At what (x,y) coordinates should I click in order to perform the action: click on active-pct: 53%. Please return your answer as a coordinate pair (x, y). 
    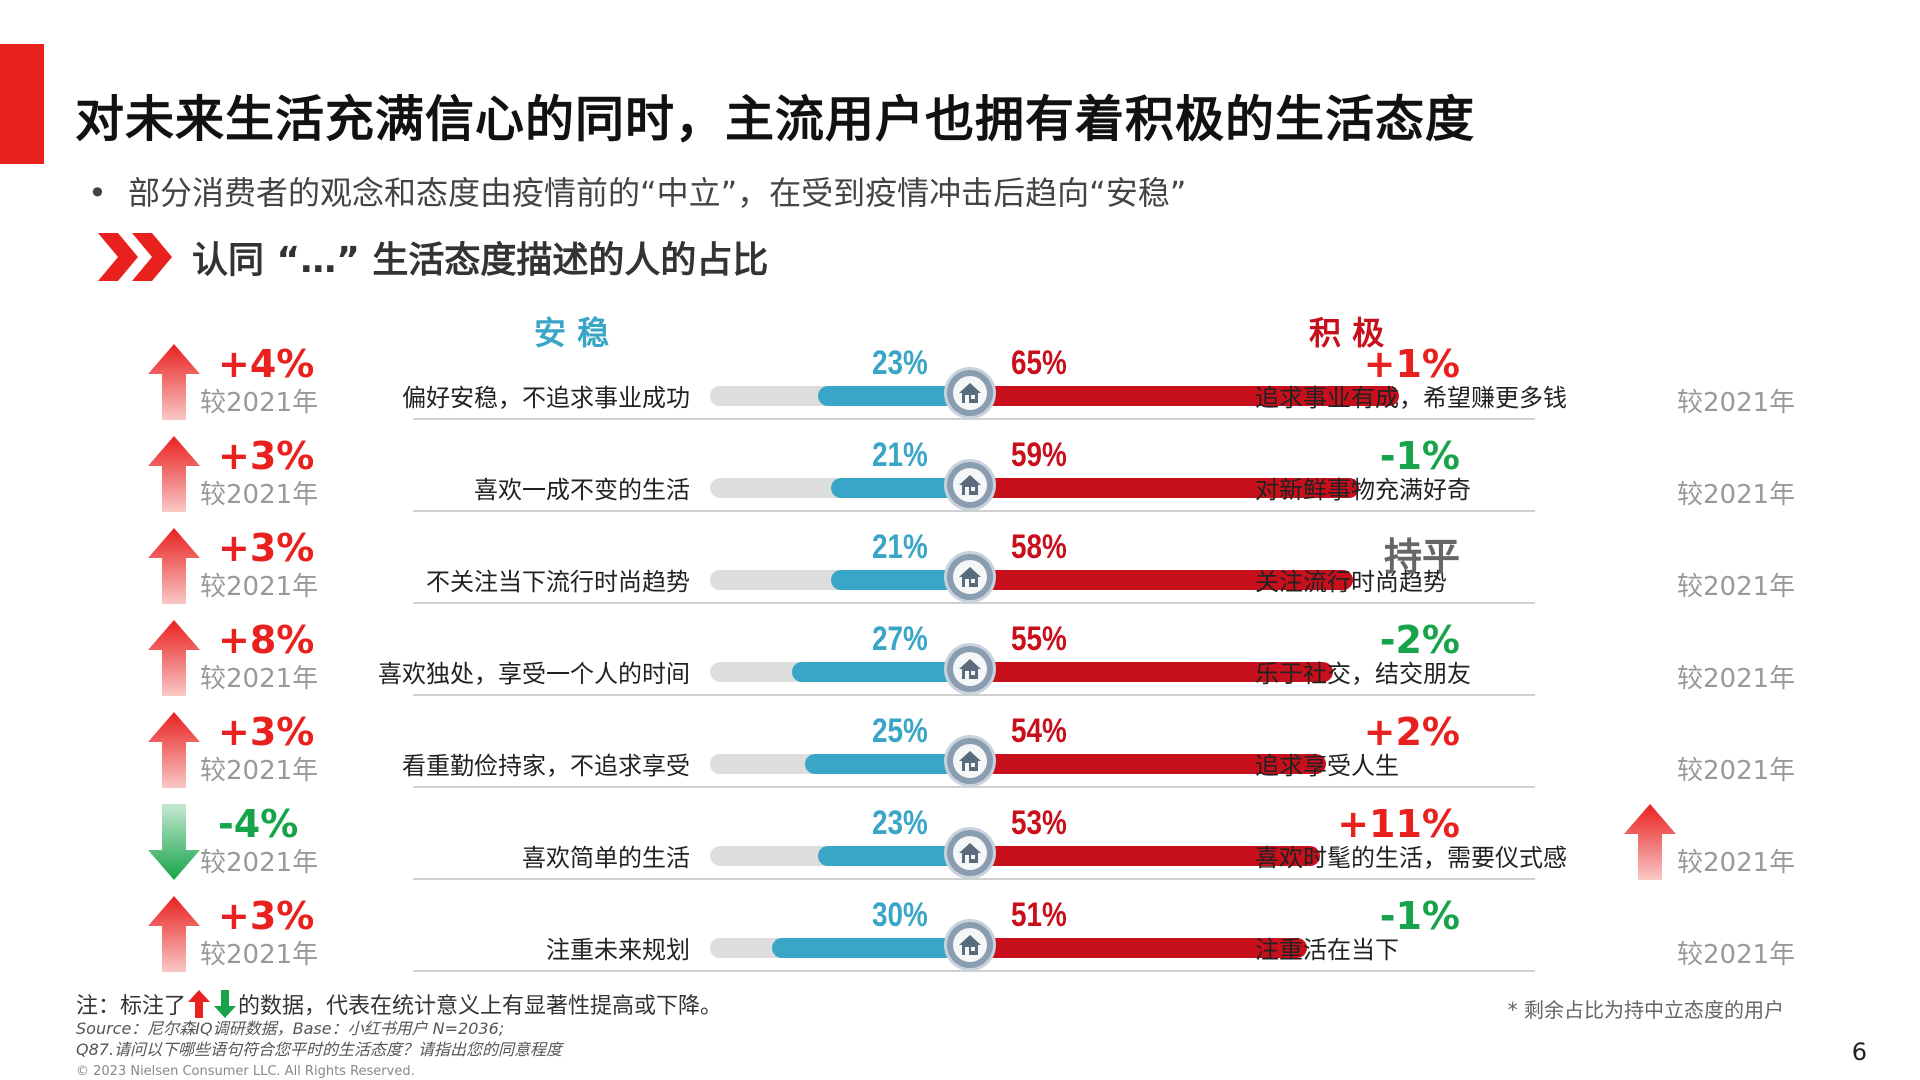
    Looking at the image, I should click on (1039, 823).